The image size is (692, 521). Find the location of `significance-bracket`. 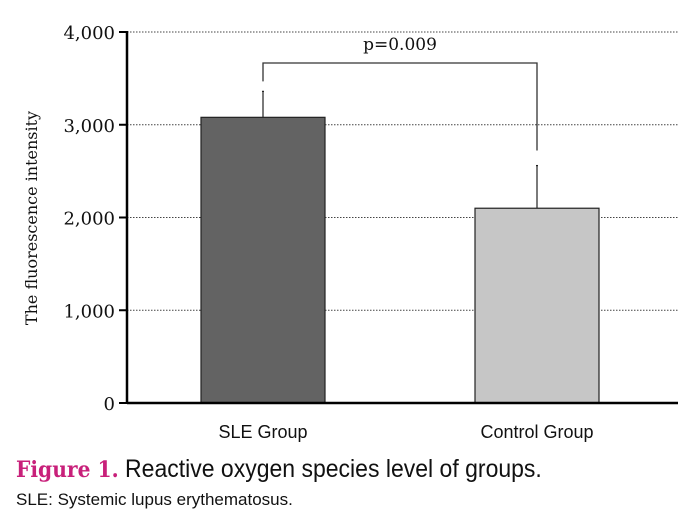

significance-bracket is located at coordinates (400, 106).